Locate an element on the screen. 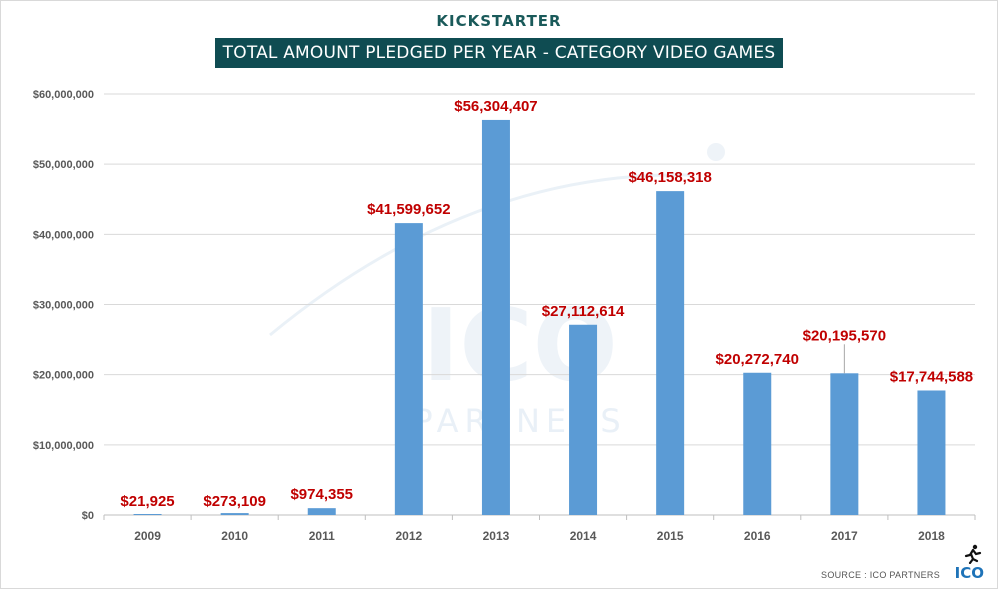  y-tick-label: $0 is located at coordinates (88, 516).